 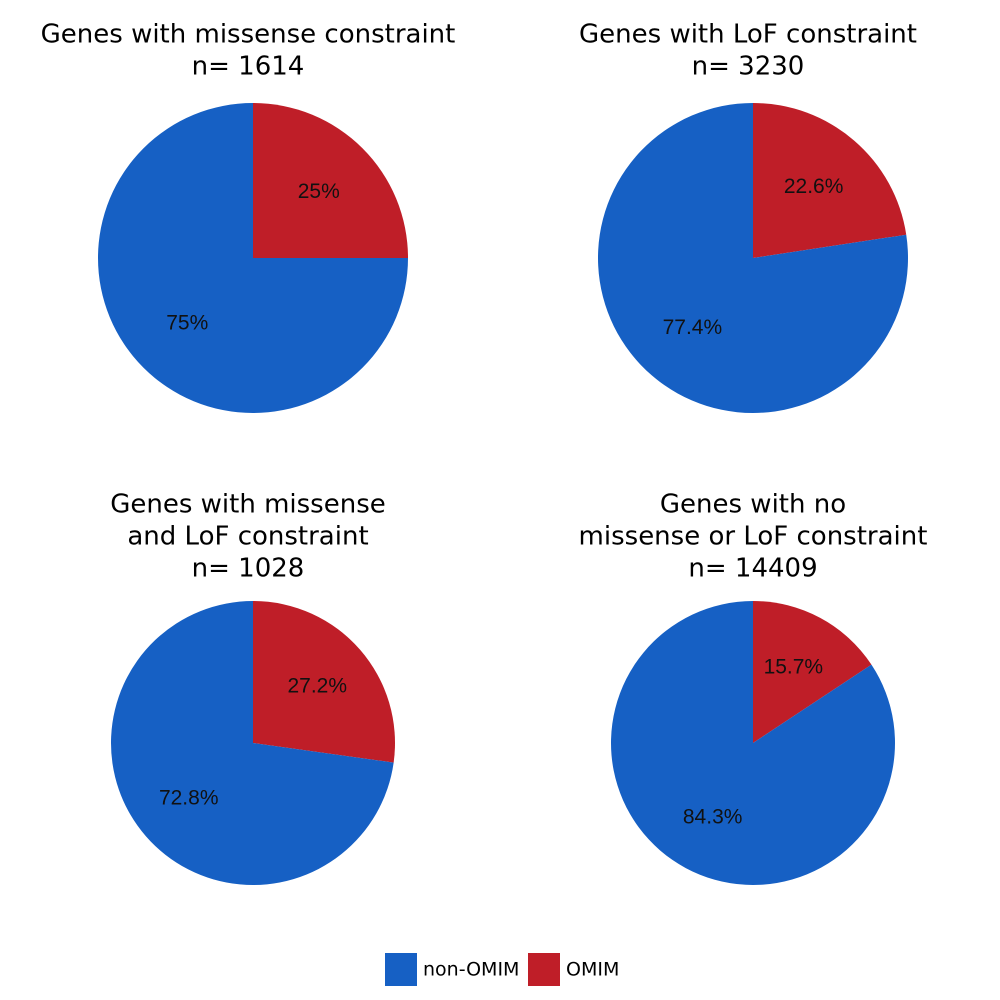 I want to click on legend-swatch-omim, so click(x=544, y=969).